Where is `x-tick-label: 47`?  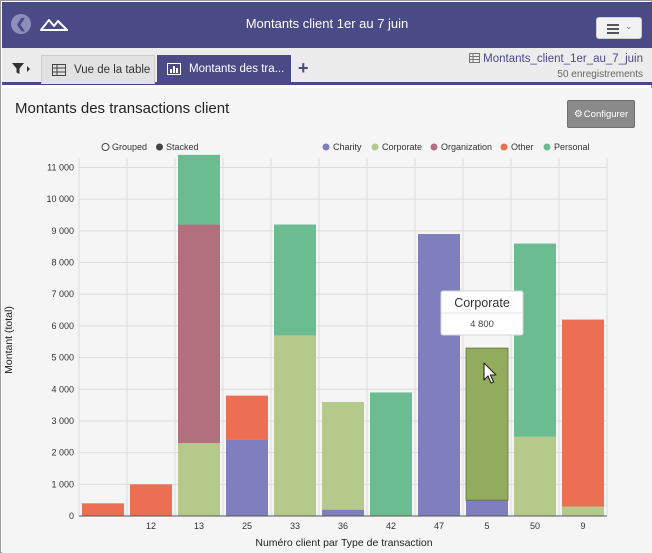
x-tick-label: 47 is located at coordinates (439, 526).